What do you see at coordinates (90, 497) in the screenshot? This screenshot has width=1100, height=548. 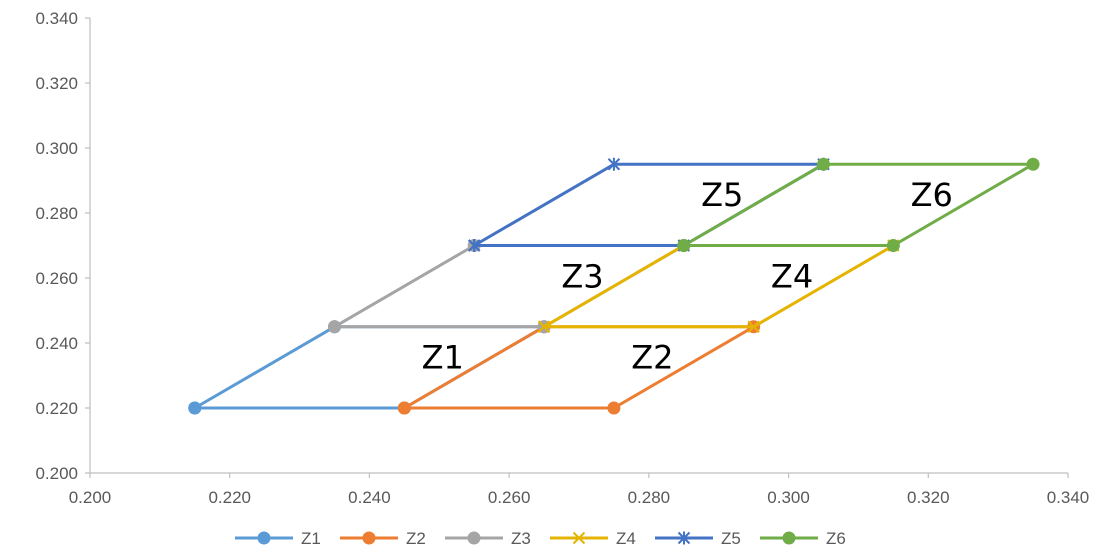 I see `x-tick-label: 0.200` at bounding box center [90, 497].